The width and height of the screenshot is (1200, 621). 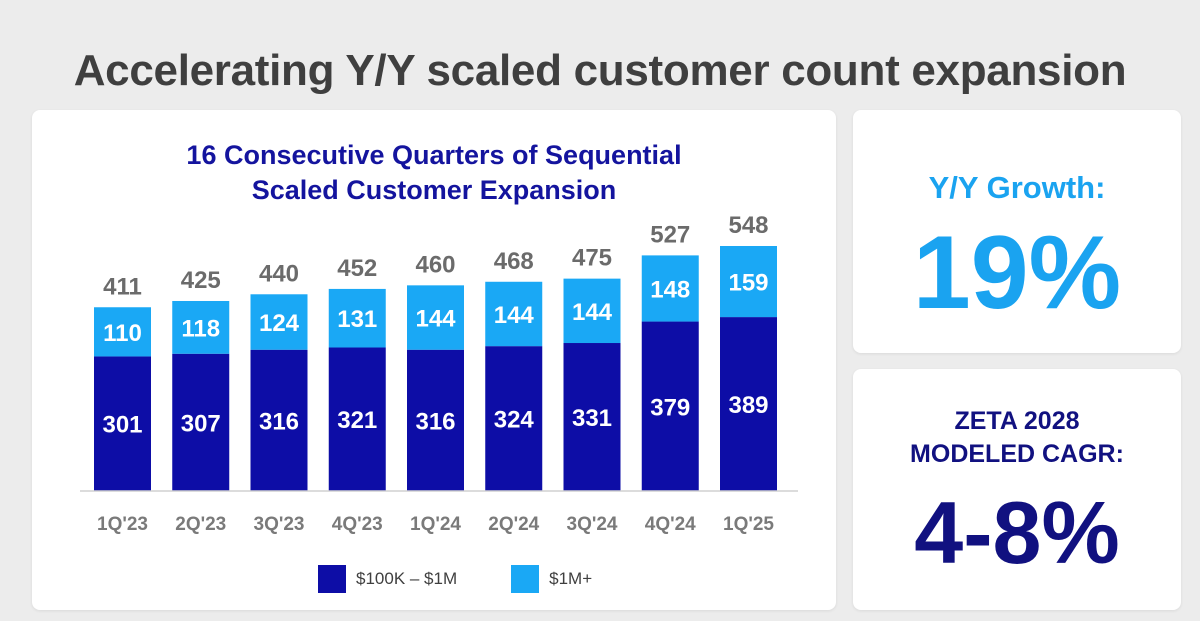 I want to click on data-label-1m-plus: 148, so click(x=670, y=289).